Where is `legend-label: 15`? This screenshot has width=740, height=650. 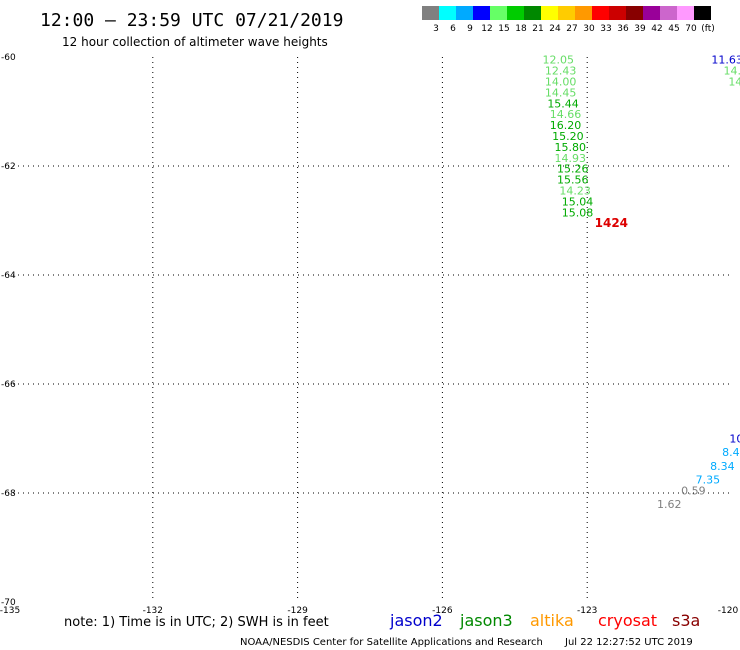 legend-label: 15 is located at coordinates (503, 29).